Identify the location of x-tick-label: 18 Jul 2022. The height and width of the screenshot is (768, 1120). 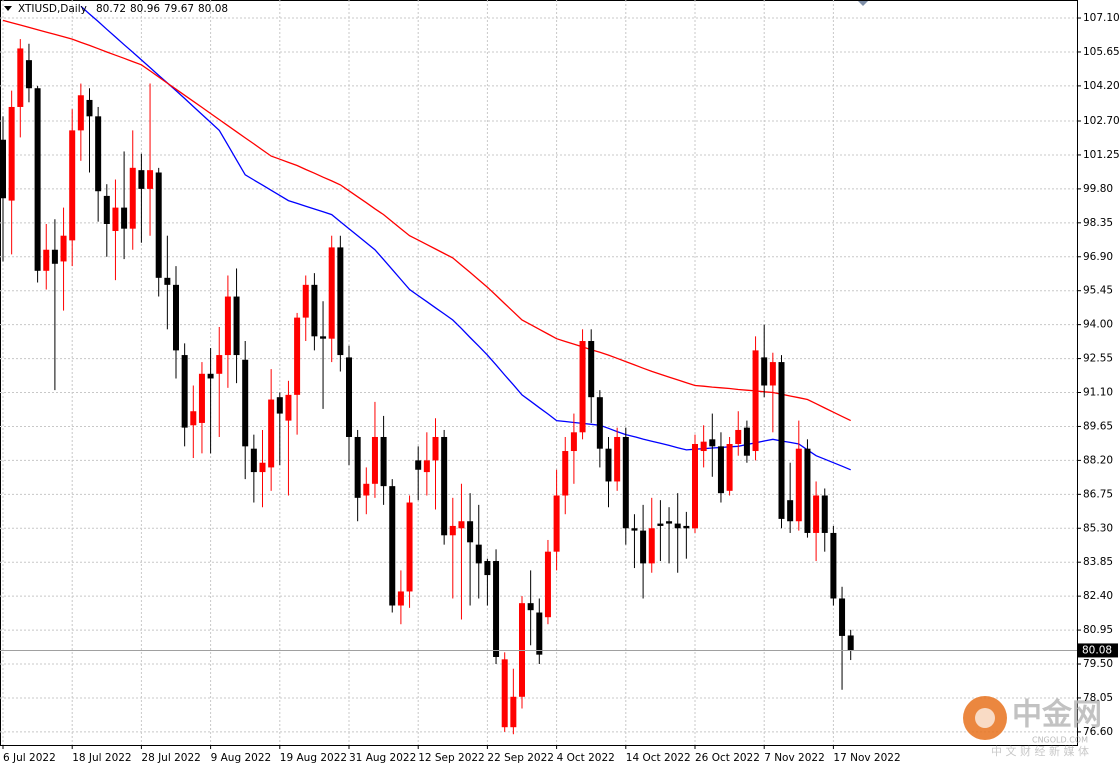
(101, 758).